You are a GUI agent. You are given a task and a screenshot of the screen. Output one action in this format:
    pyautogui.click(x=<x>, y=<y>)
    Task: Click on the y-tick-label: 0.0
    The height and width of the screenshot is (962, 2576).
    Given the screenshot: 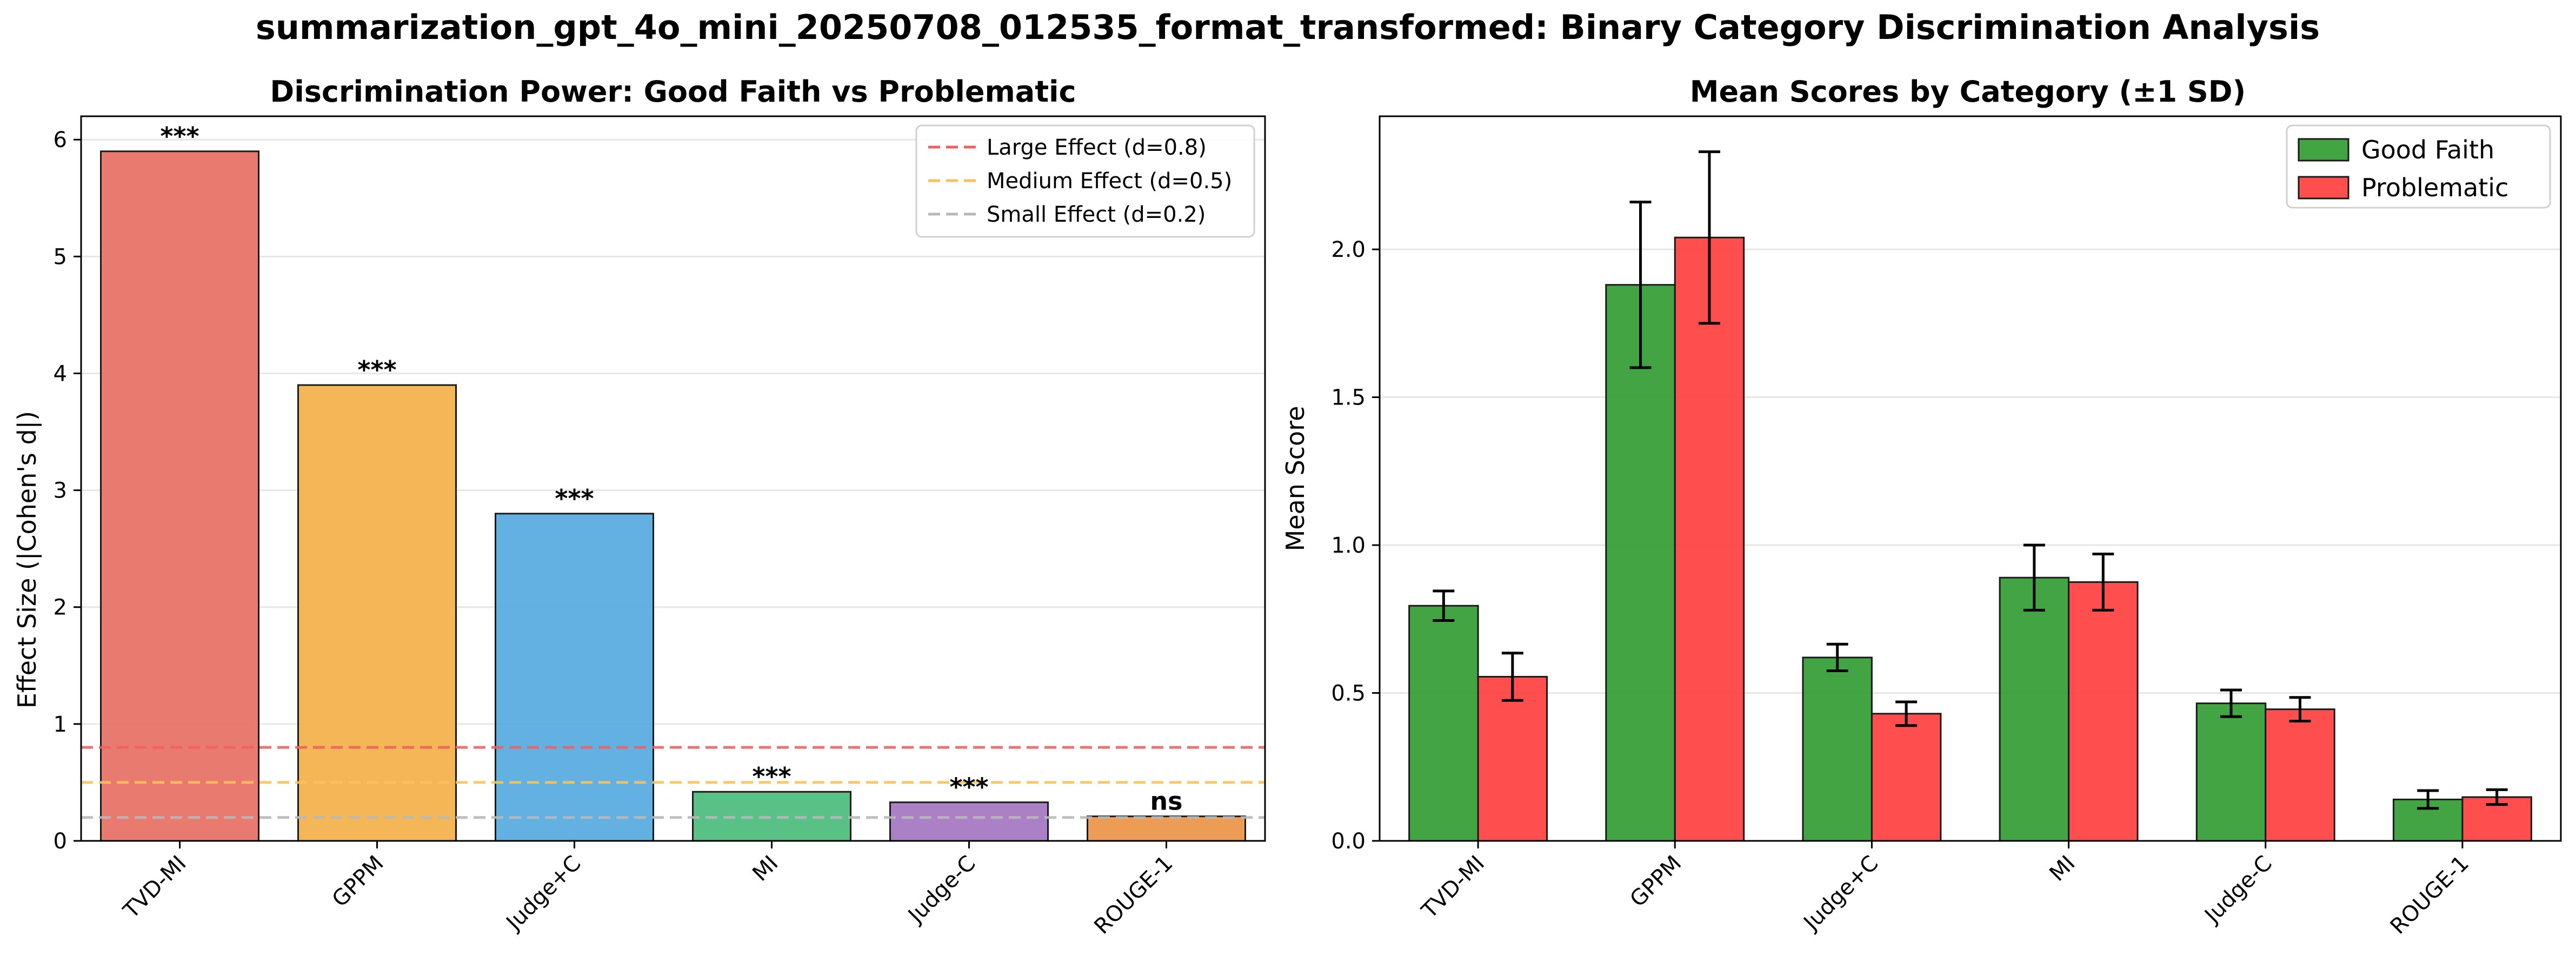 What is the action you would take?
    pyautogui.click(x=1348, y=841)
    